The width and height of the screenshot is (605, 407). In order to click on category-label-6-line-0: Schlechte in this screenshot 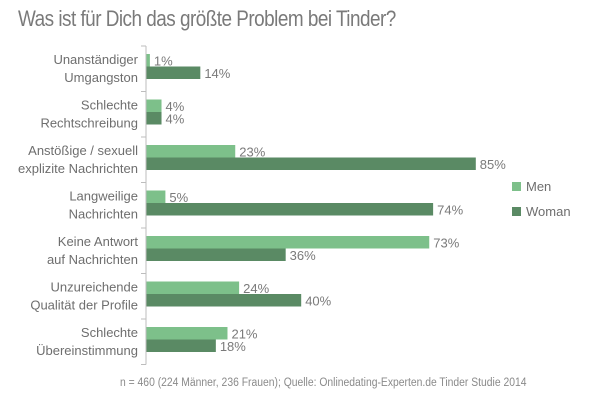, I will do `click(109, 332)`.